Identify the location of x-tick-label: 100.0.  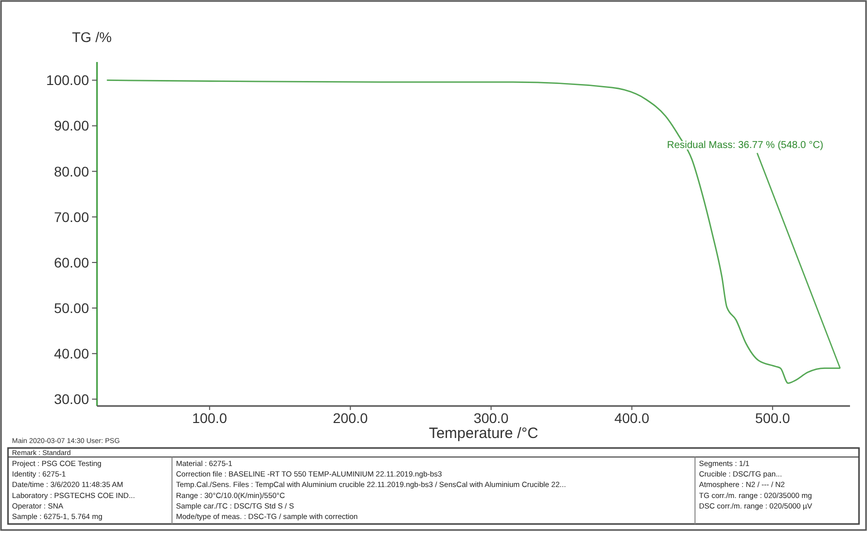
(210, 418).